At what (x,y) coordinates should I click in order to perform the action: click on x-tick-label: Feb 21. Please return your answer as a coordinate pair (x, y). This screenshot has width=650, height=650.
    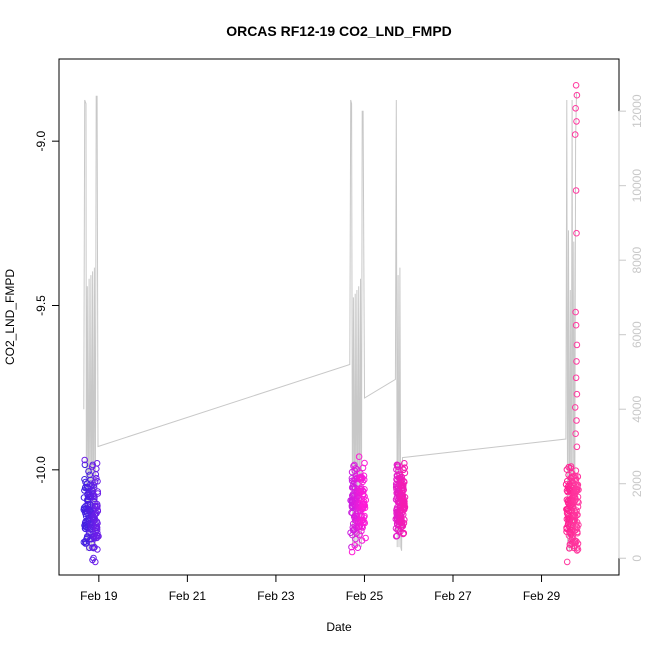
    Looking at the image, I should click on (188, 596).